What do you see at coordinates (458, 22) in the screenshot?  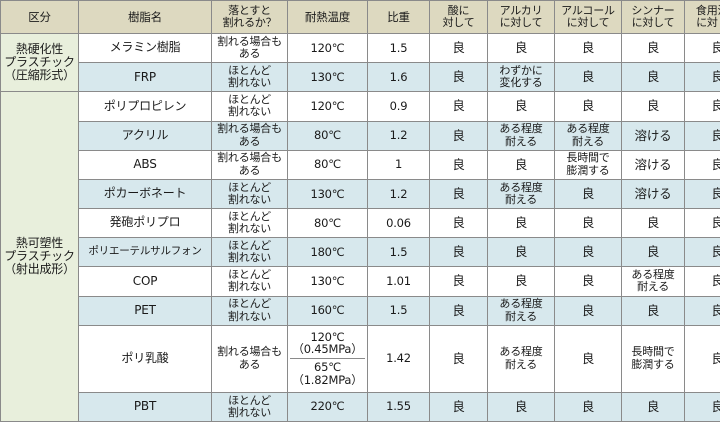 I see `column-header-acid-line2: 対して` at bounding box center [458, 22].